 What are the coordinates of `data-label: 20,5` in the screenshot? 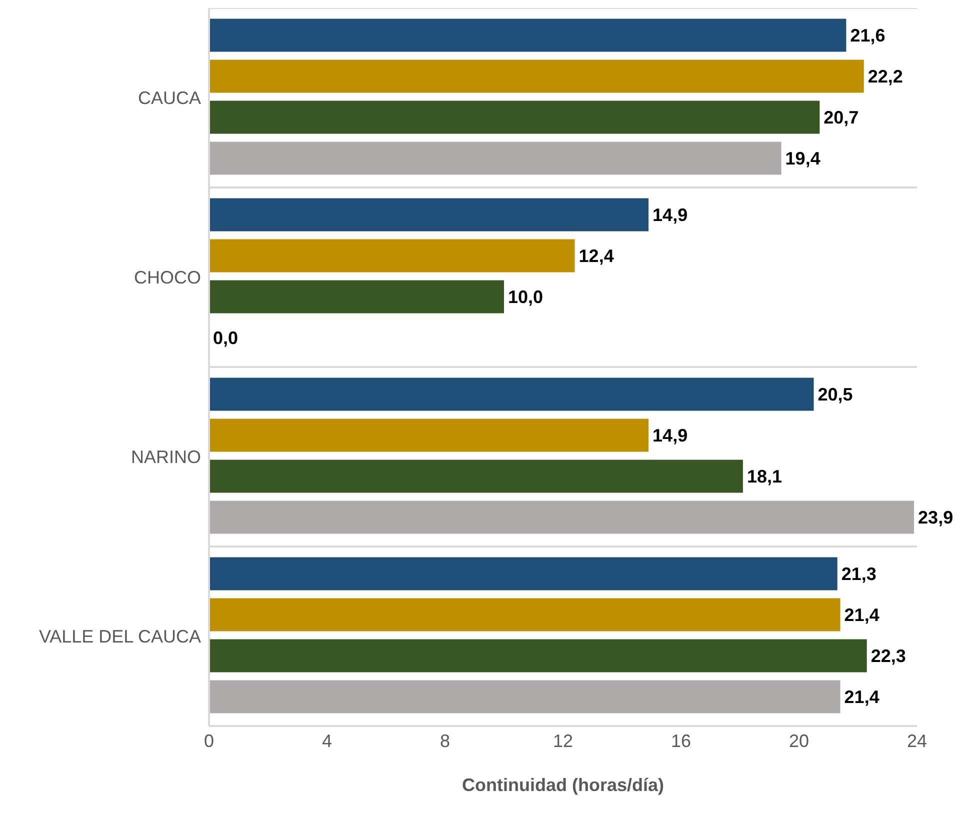 It's located at (835, 394).